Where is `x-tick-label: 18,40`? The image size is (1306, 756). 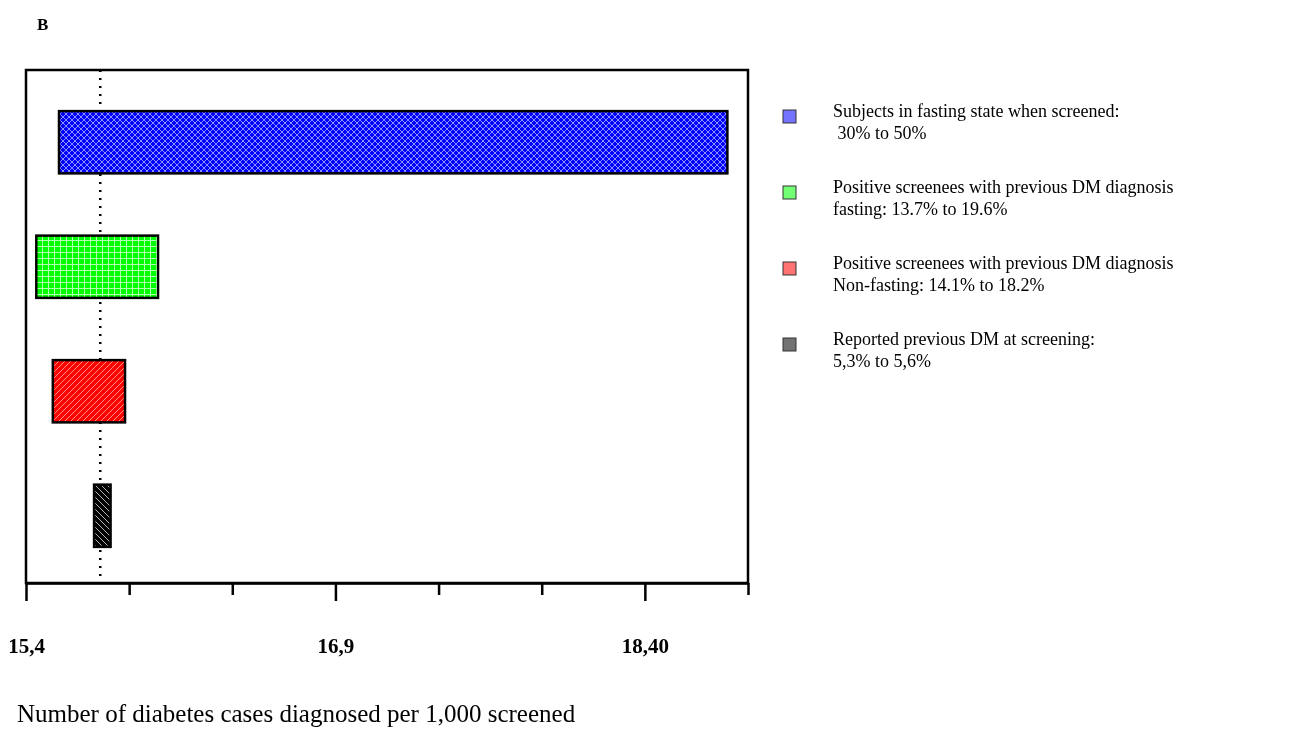
x-tick-label: 18,40 is located at coordinates (645, 645).